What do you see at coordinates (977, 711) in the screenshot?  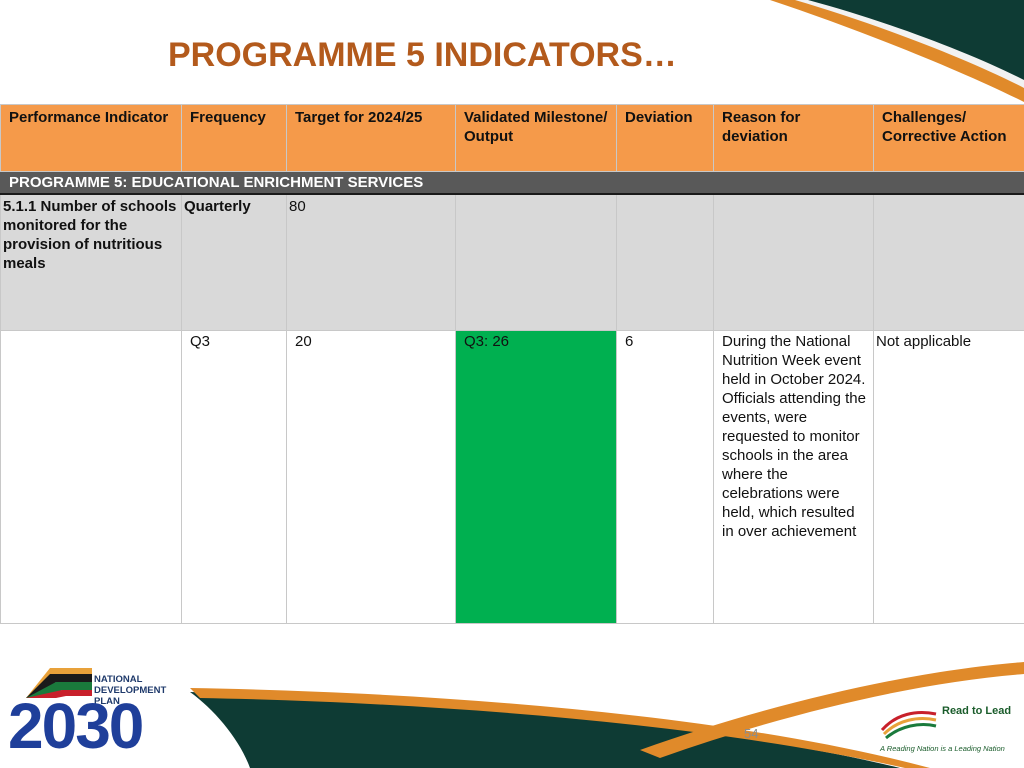 I see `read-to-lead-title: Read to Lead` at bounding box center [977, 711].